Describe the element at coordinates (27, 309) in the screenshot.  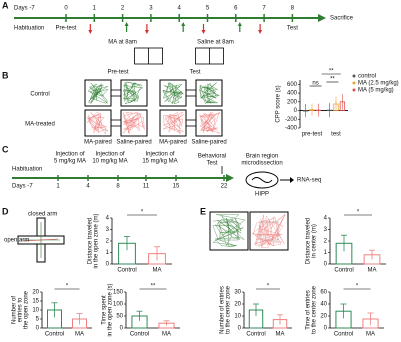
I see `label: the open zone` at that location.